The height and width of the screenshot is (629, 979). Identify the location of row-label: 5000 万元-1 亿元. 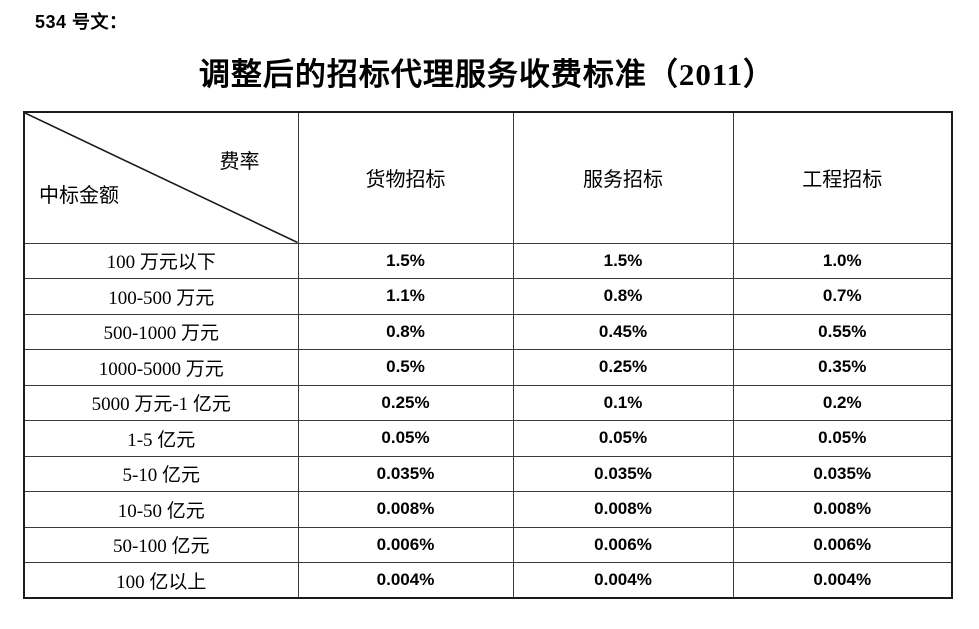
(161, 402).